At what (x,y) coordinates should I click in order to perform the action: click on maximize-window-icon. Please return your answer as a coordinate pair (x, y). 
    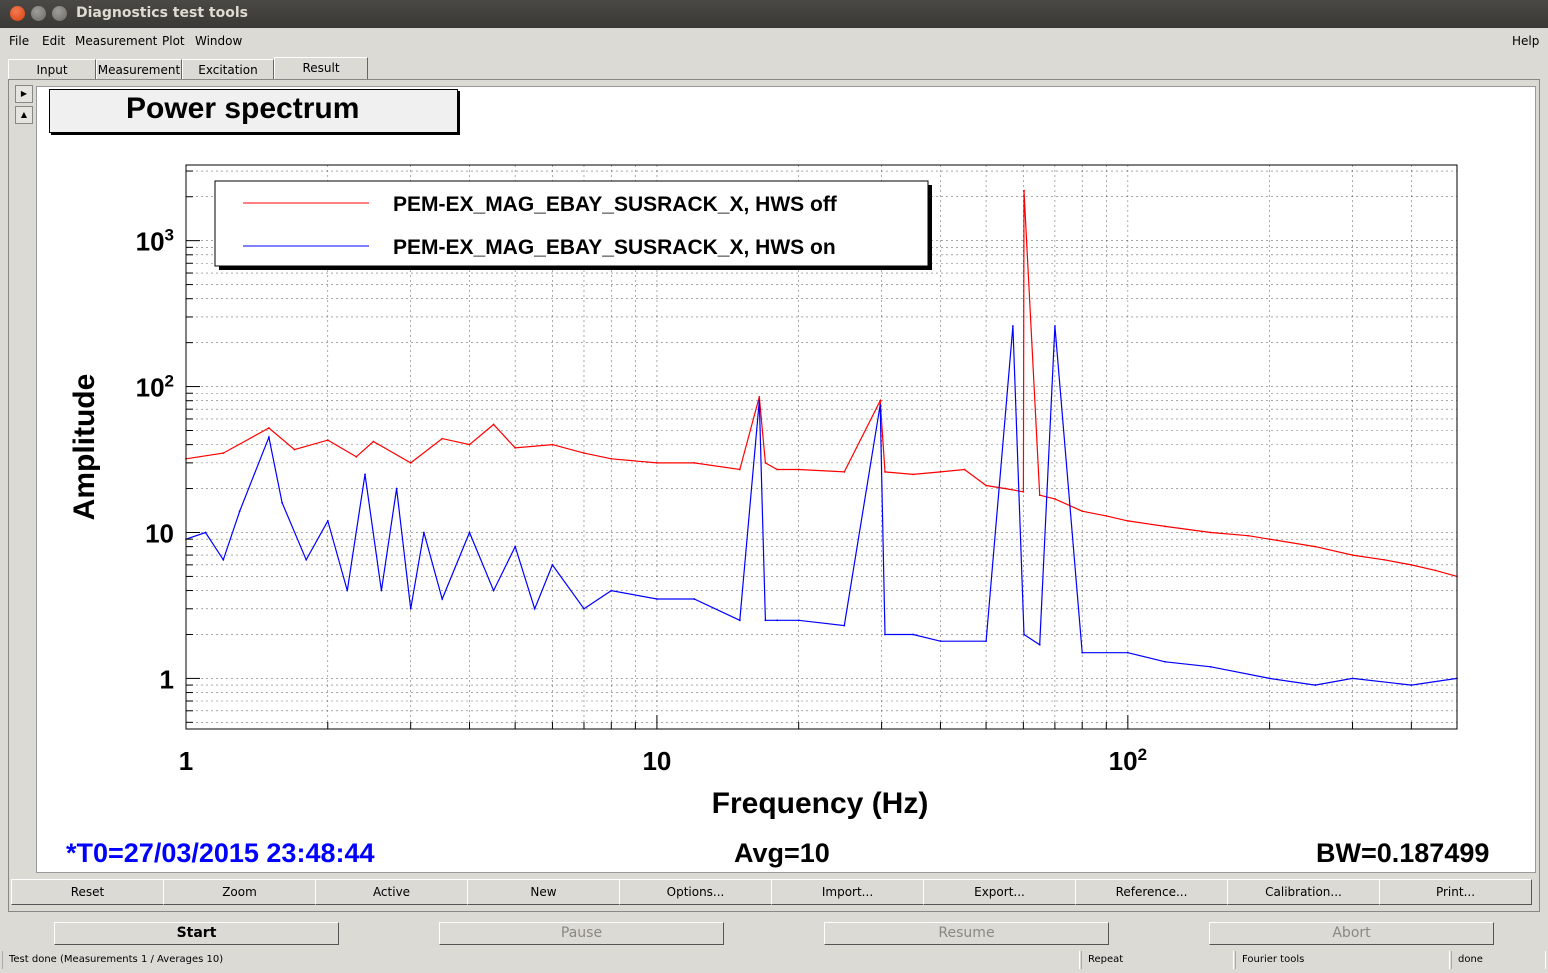
    Looking at the image, I should click on (59, 13).